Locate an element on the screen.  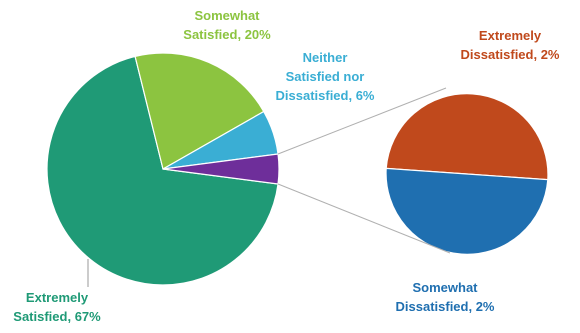
pie-slice-somewhat-satisfied is located at coordinates (199, 111).